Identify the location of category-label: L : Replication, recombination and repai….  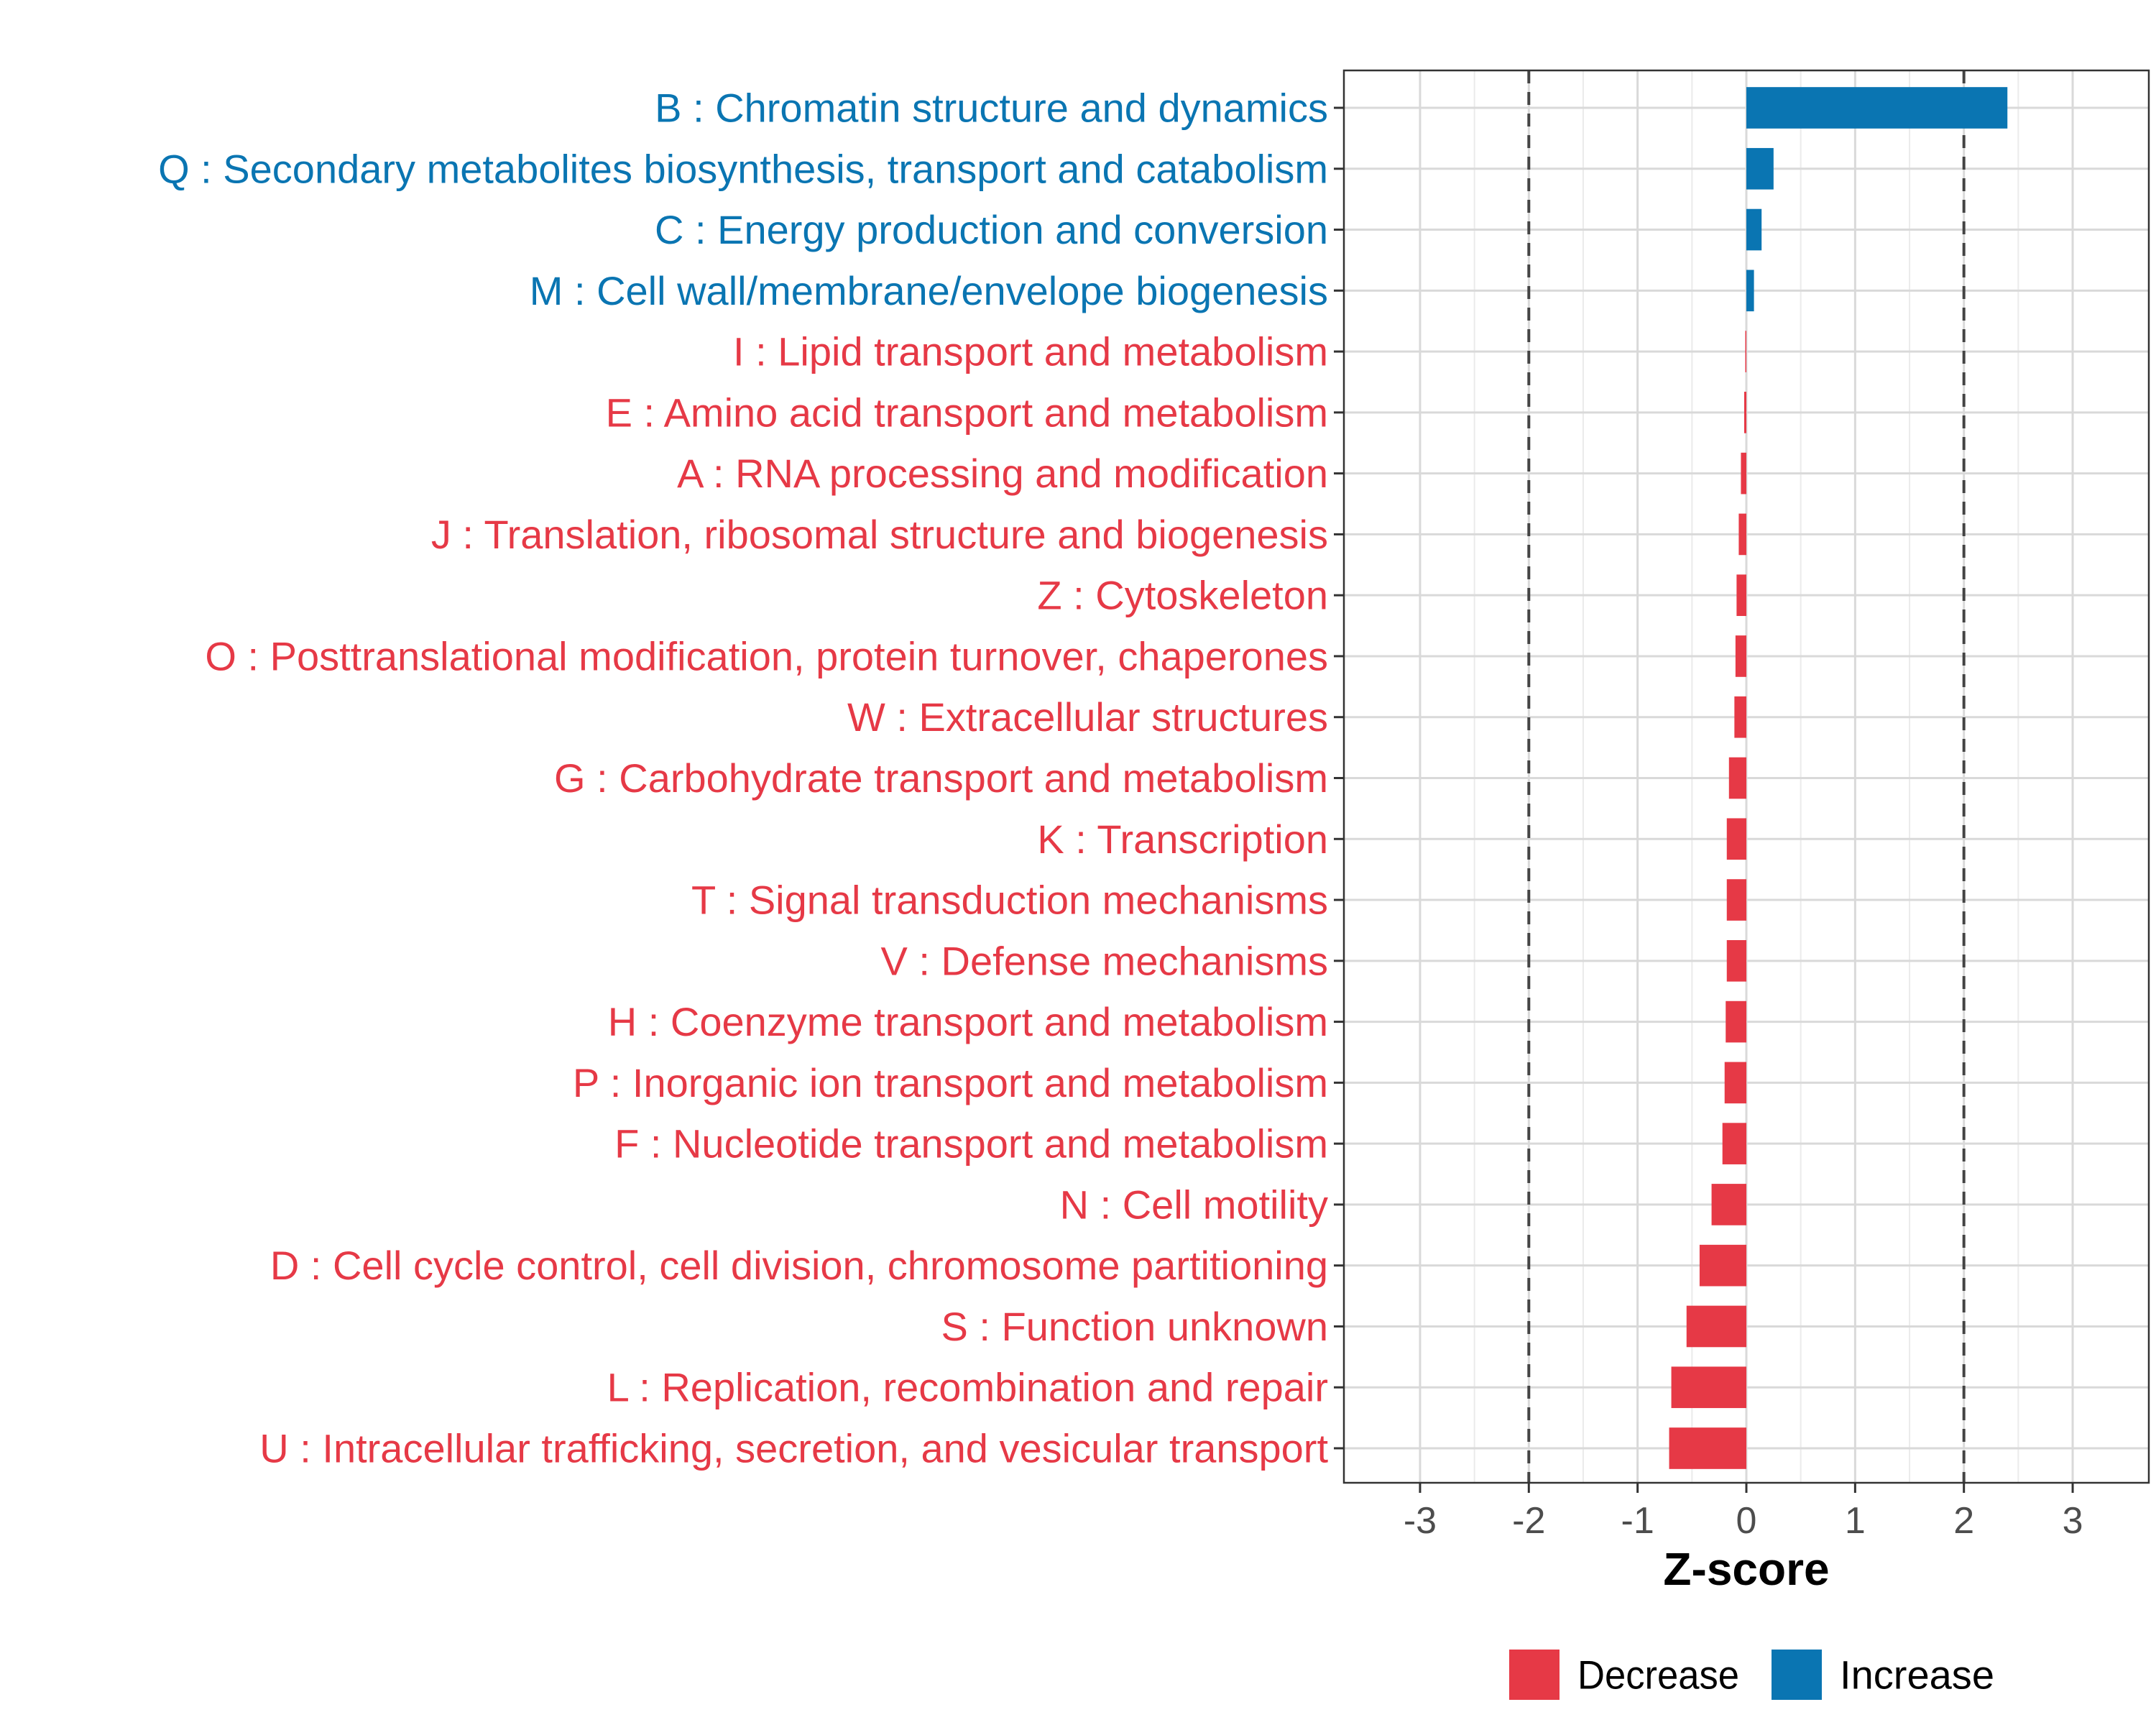
(967, 1387).